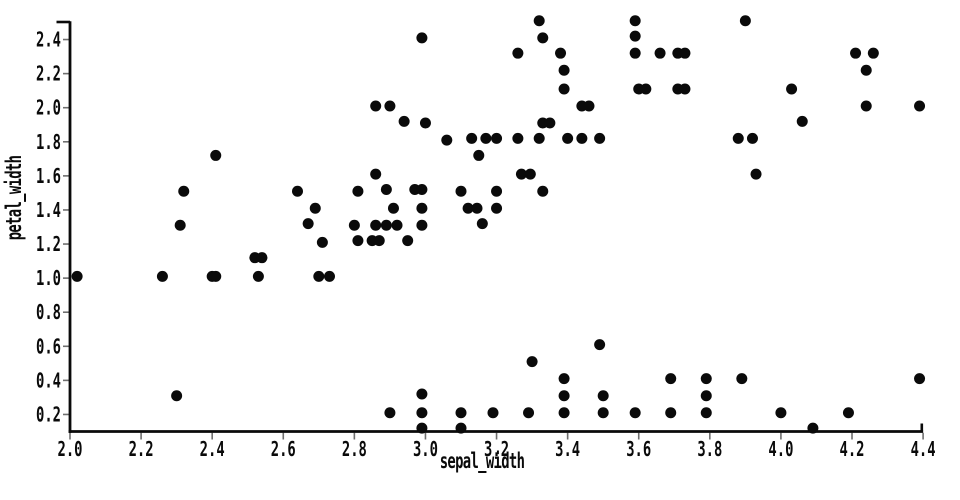 The image size is (960, 500). I want to click on y-axis-tick-label: 1.8, so click(48, 142).